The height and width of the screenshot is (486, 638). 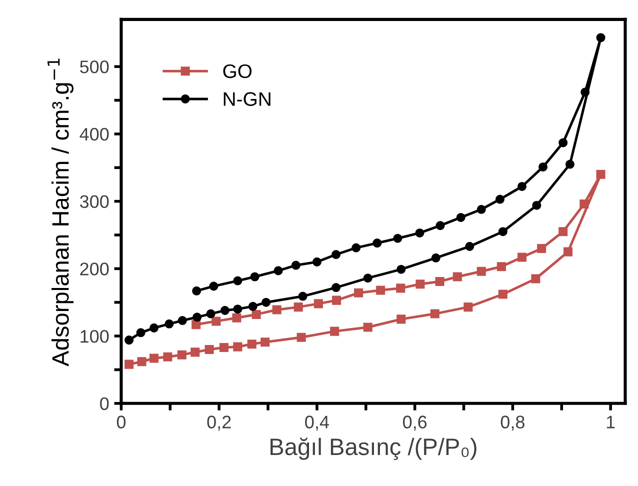 What do you see at coordinates (317, 423) in the screenshot?
I see `x-tick-label: 0,4` at bounding box center [317, 423].